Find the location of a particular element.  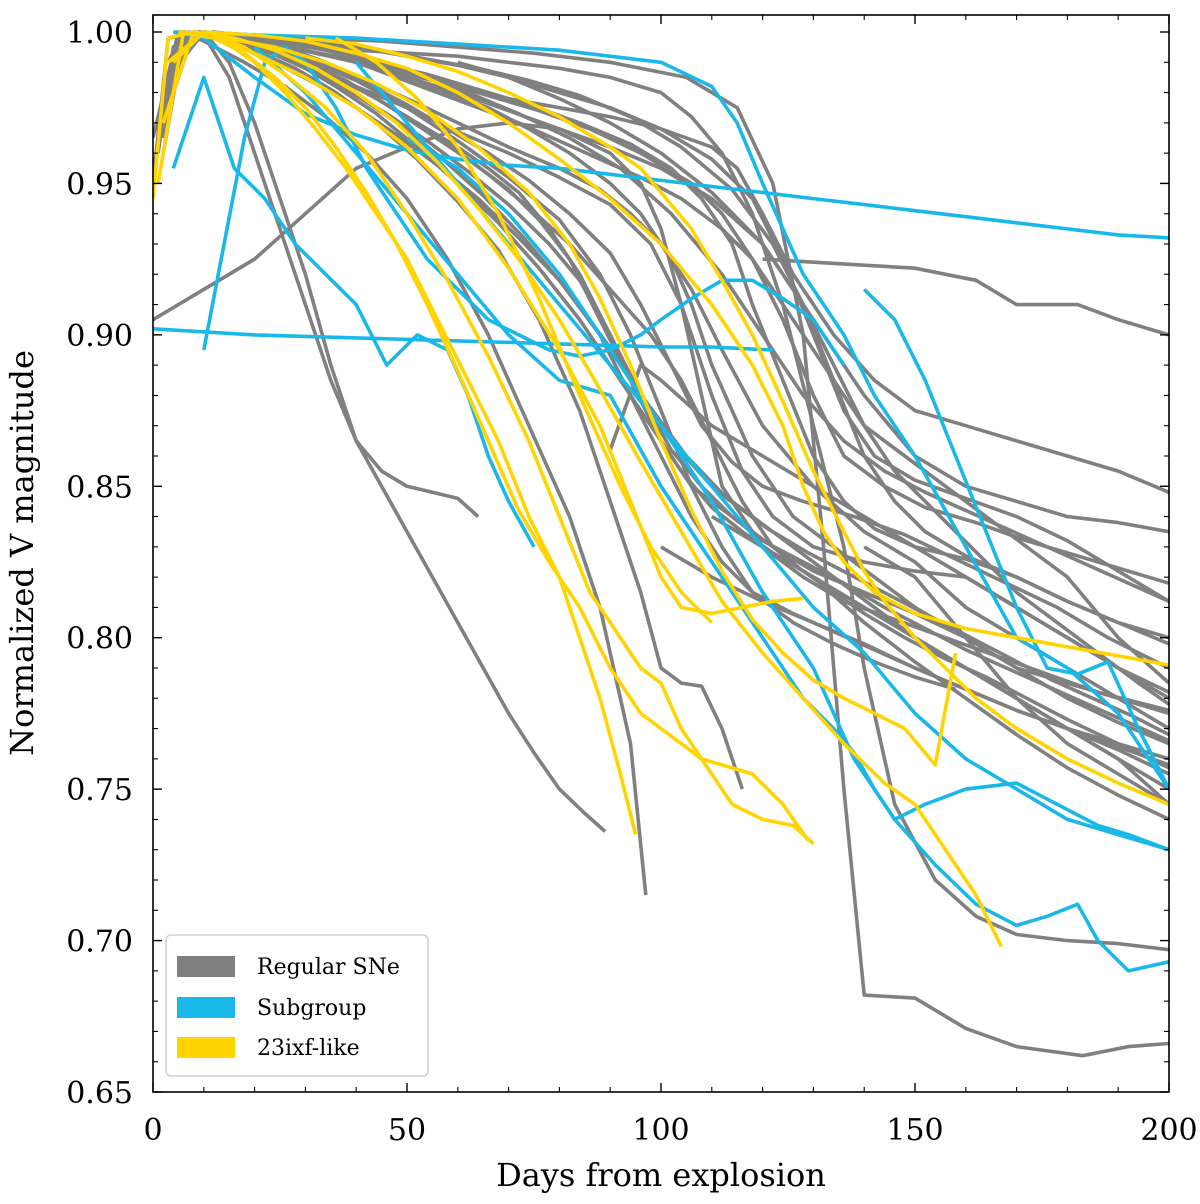

y-tick-label: 0.70 is located at coordinates (99, 942).